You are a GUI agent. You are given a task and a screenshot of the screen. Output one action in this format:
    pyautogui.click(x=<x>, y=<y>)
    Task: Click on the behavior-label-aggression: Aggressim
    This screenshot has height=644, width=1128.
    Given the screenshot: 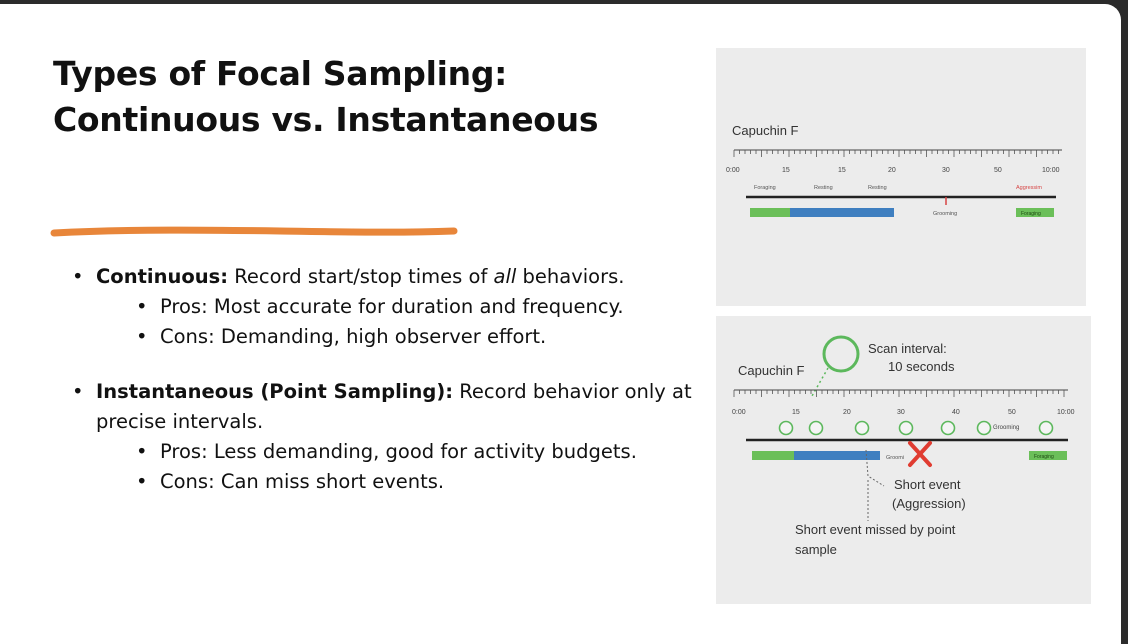 What is the action you would take?
    pyautogui.click(x=1029, y=188)
    